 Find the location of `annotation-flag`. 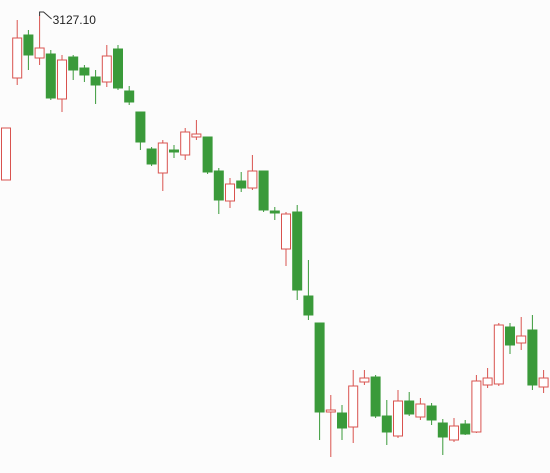

annotation-flag is located at coordinates (45, 15).